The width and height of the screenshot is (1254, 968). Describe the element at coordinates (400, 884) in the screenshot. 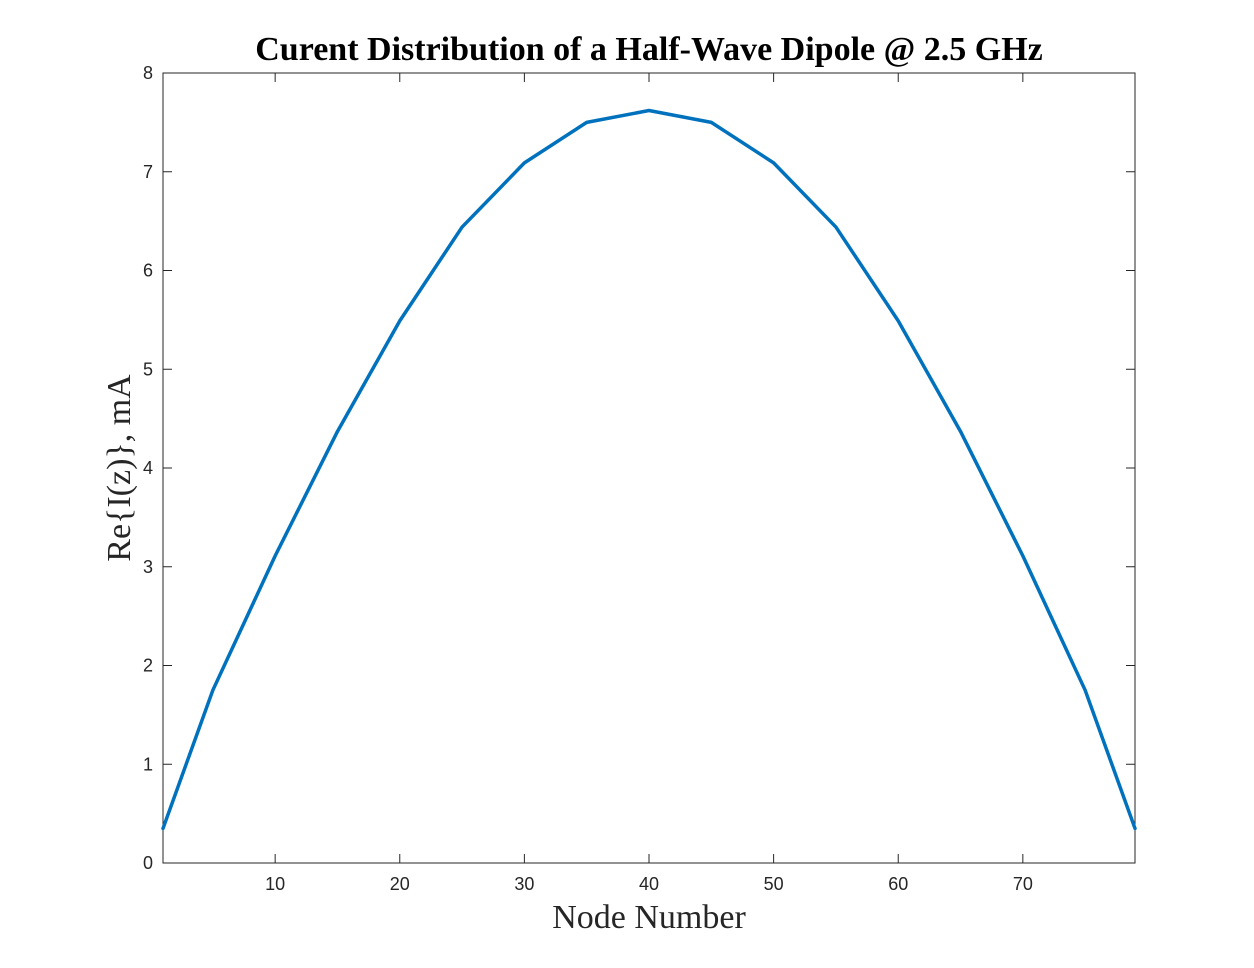

I see `x-tick-label: 20` at that location.